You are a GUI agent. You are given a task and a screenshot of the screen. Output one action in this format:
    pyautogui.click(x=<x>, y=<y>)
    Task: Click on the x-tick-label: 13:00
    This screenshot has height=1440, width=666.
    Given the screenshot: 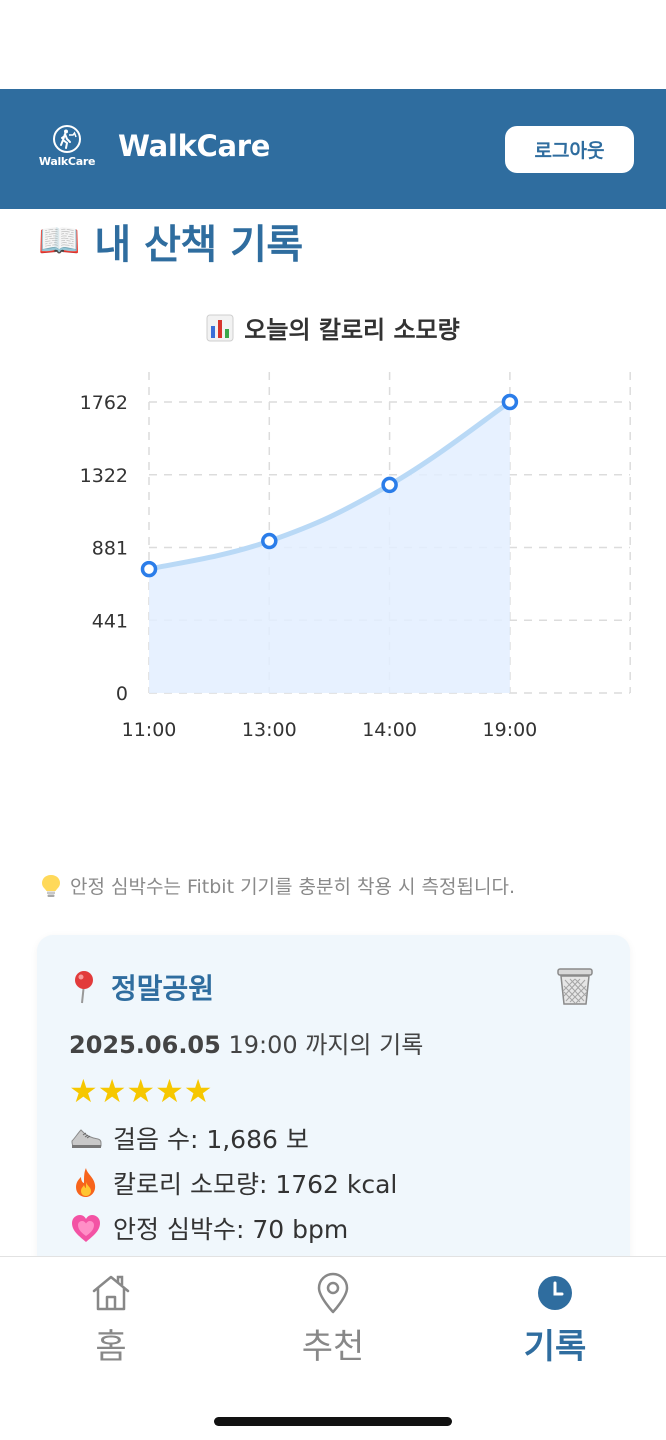 What is the action you would take?
    pyautogui.click(x=269, y=730)
    